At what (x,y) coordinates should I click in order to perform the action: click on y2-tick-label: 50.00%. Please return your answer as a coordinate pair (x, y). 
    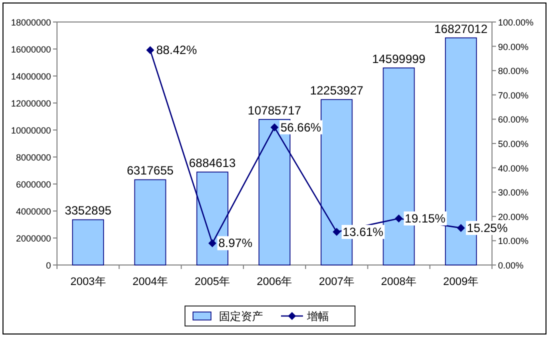
    Looking at the image, I should click on (513, 144).